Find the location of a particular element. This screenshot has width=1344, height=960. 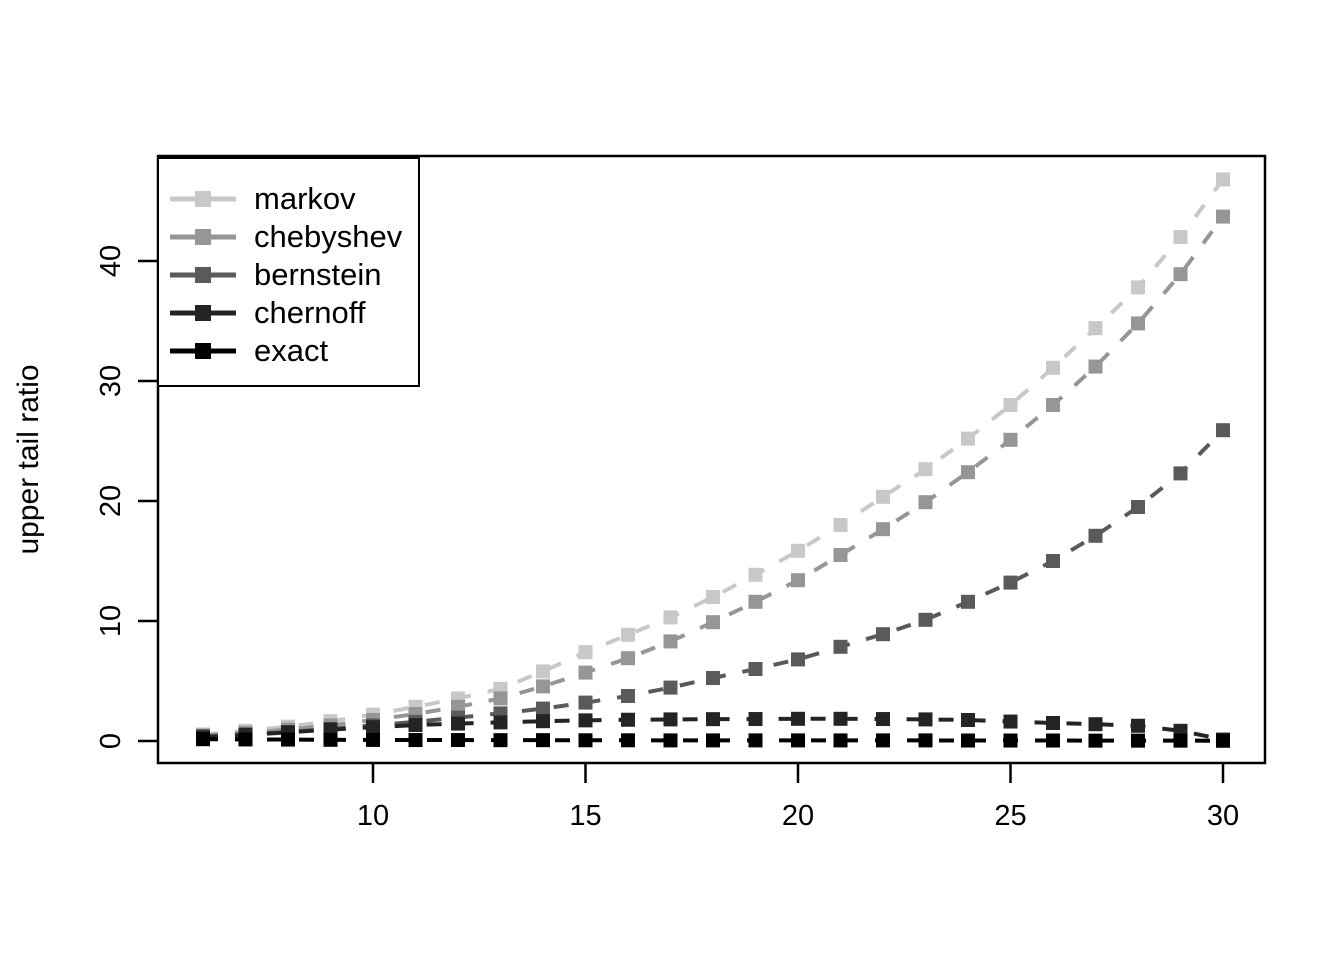

x-tick-label: 15 is located at coordinates (585, 816).